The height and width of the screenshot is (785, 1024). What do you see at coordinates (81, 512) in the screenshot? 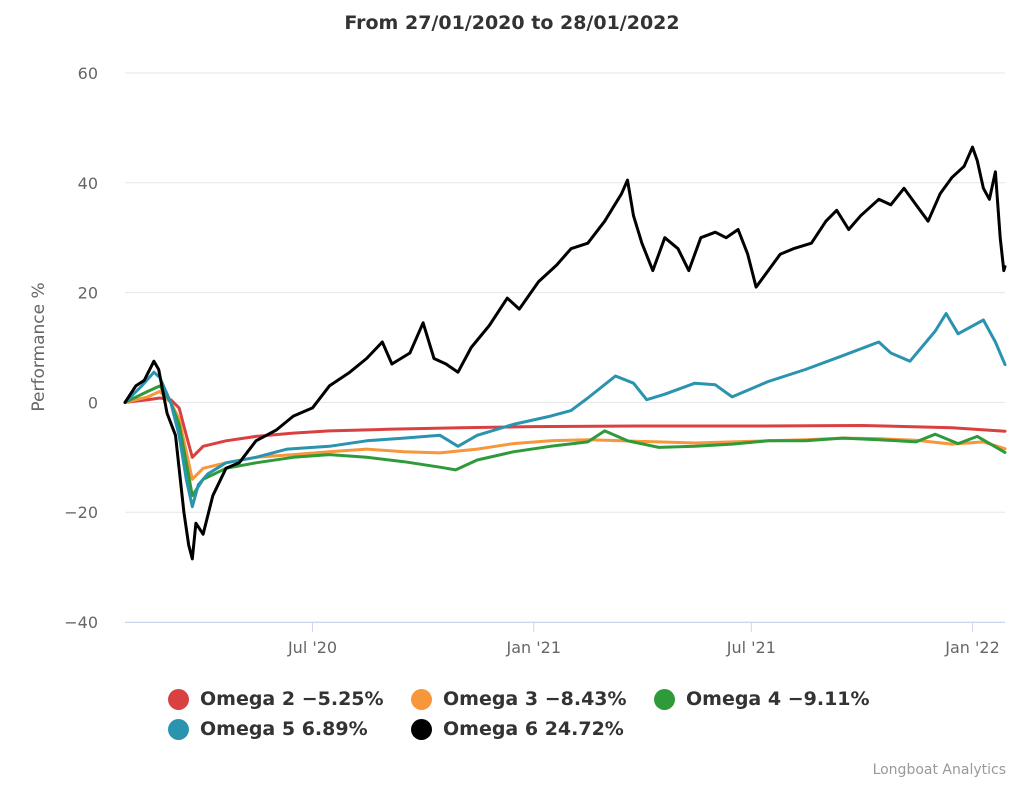
I see `y-tick-label: −20` at bounding box center [81, 512].